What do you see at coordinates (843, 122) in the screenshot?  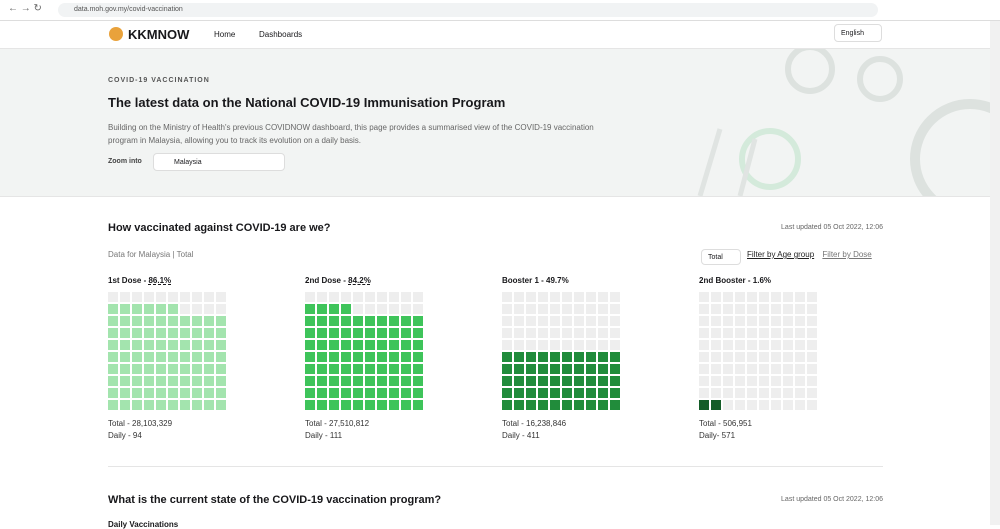 I see `hero-illustration` at bounding box center [843, 122].